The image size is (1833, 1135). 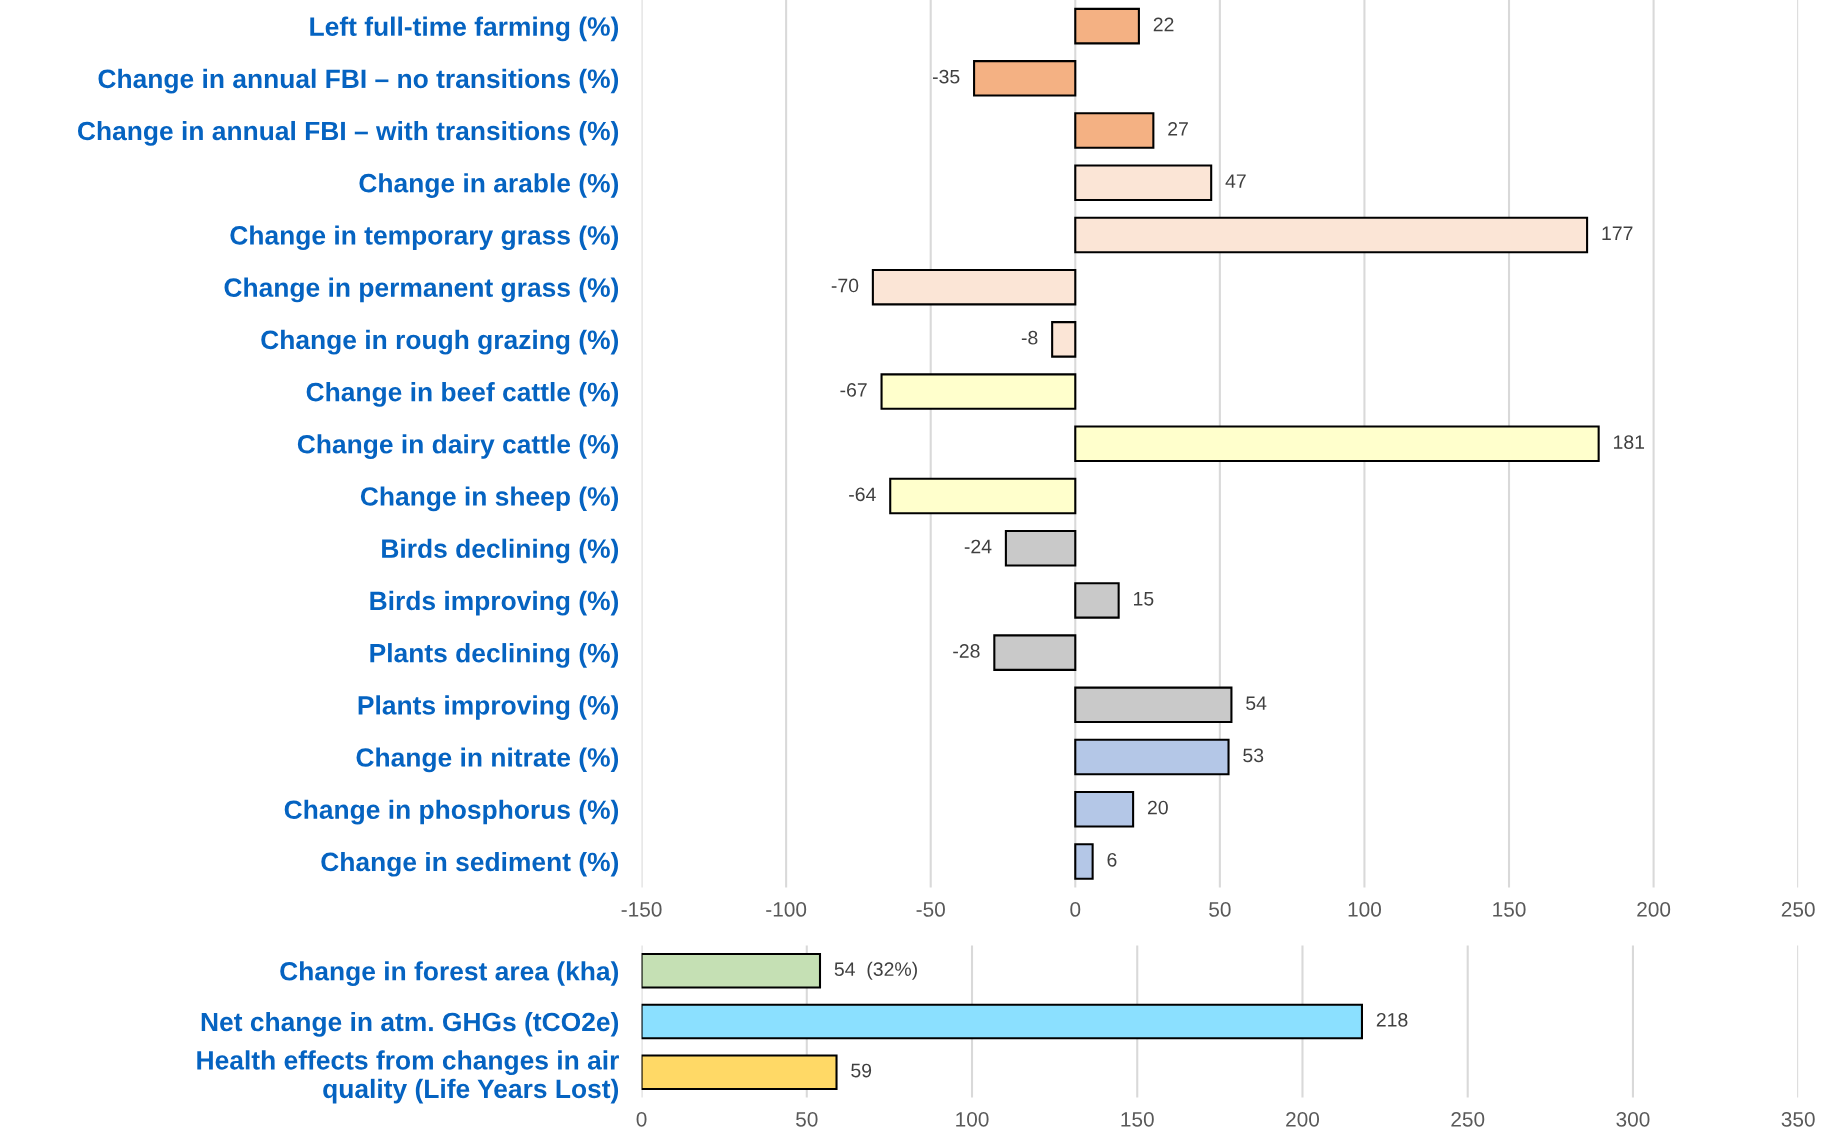 What do you see at coordinates (930, 909) in the screenshot?
I see `x-tick-label: -50` at bounding box center [930, 909].